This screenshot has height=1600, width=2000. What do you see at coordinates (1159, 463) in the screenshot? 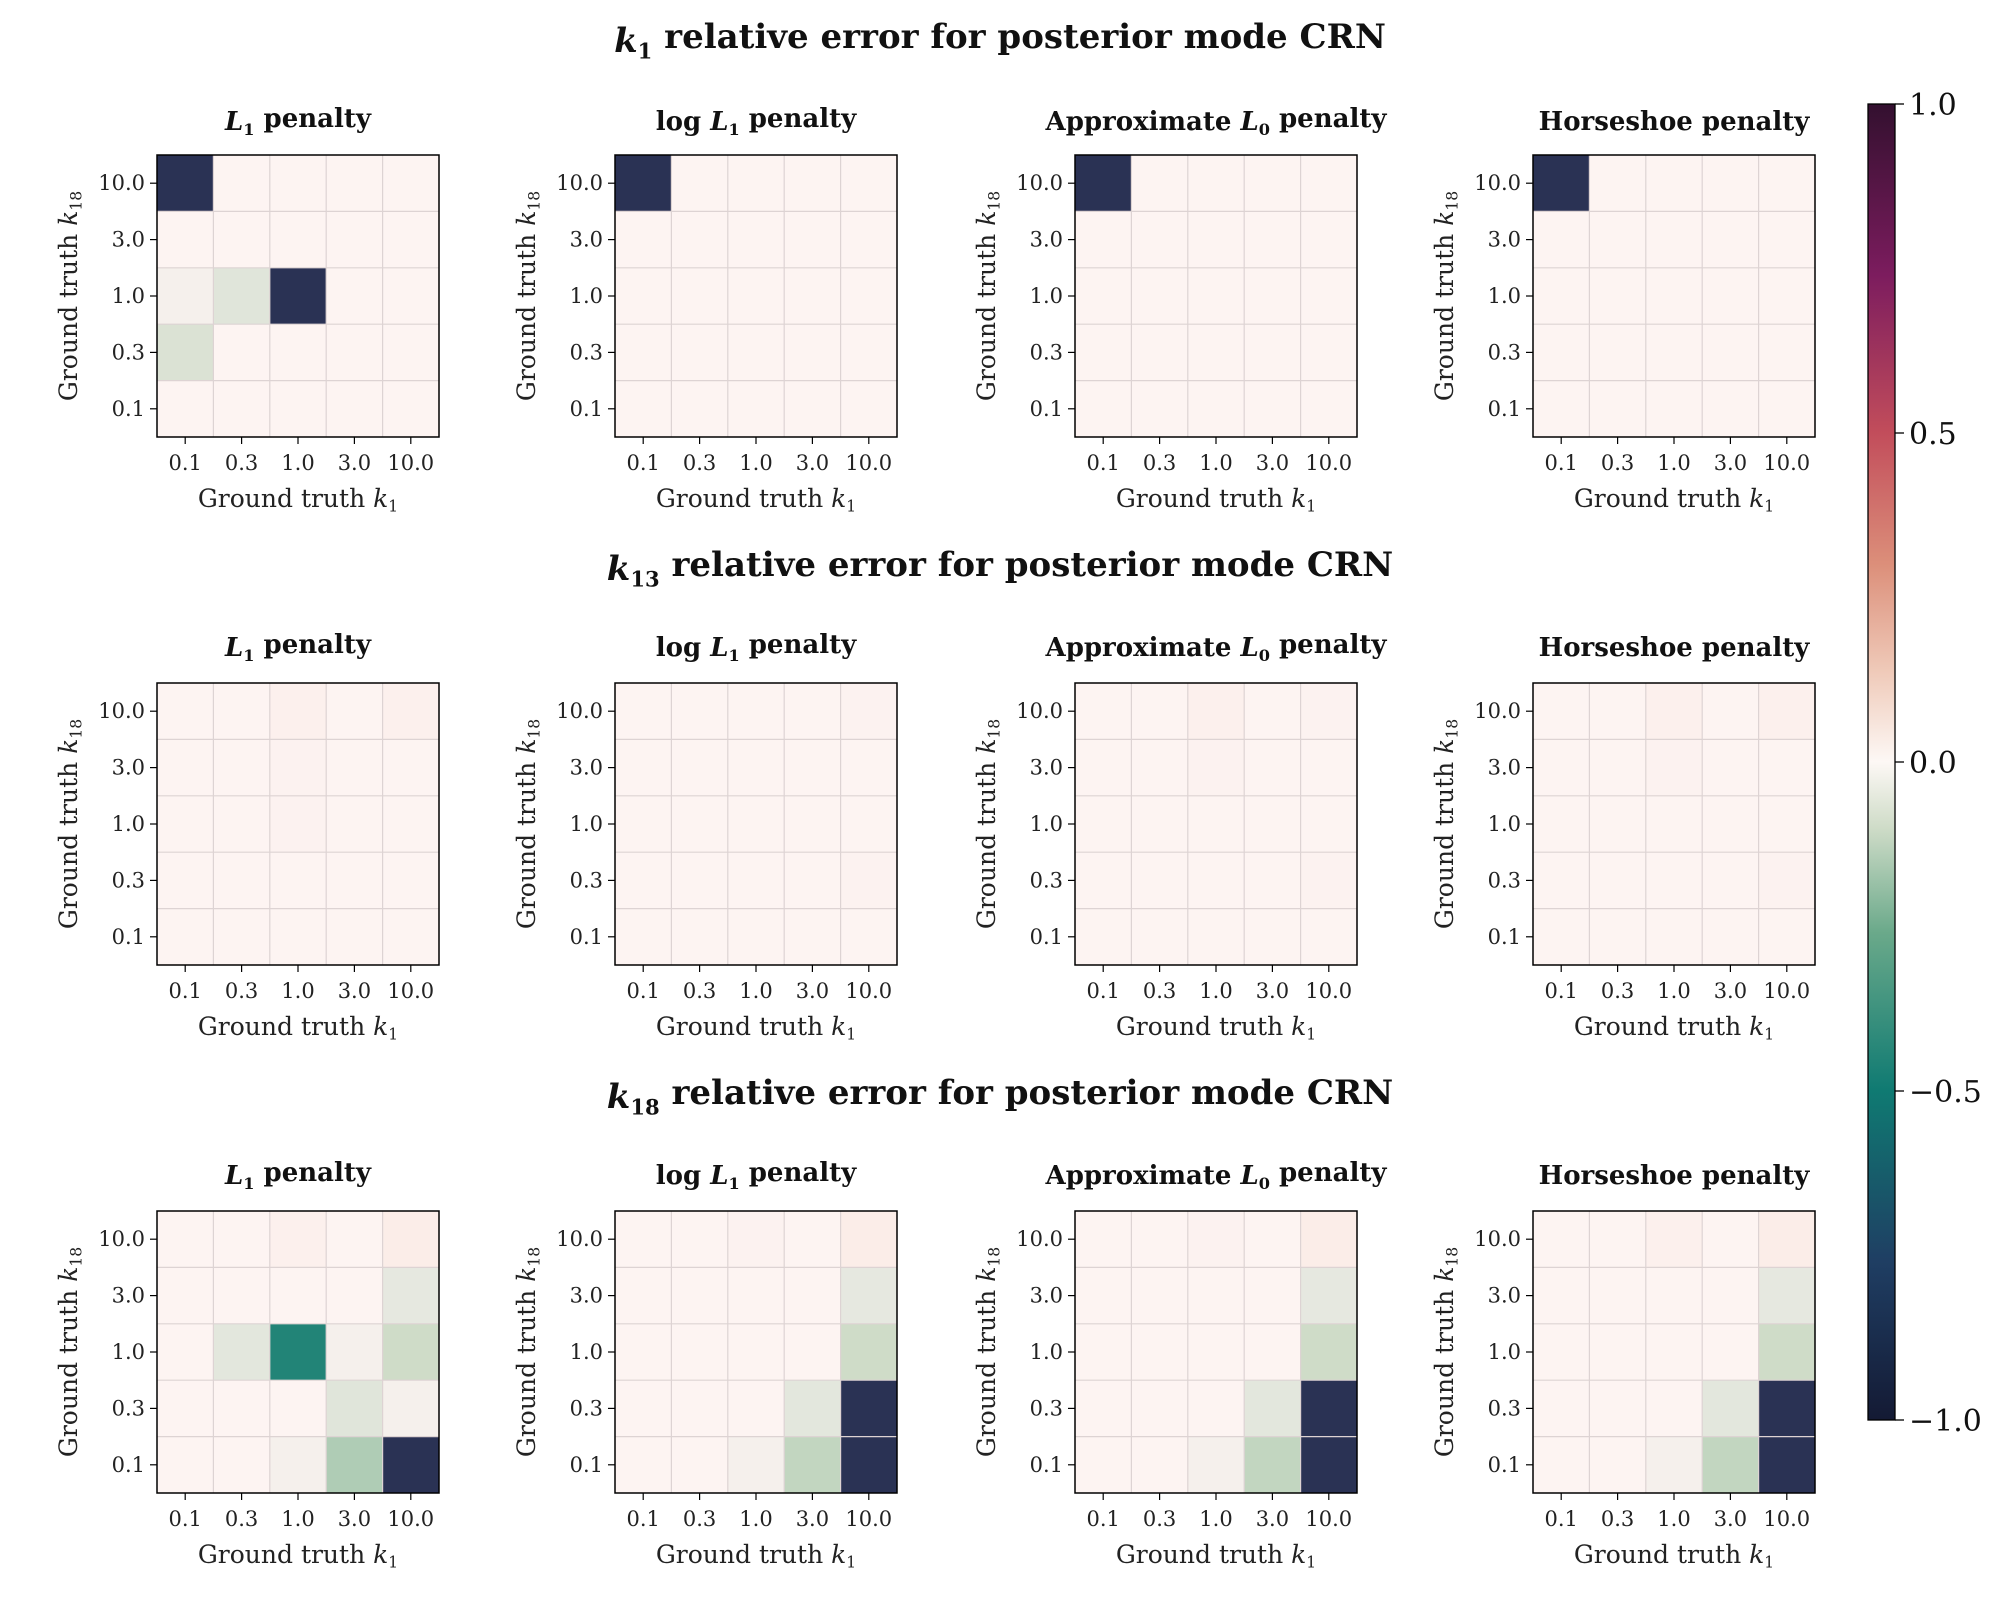
I see `x-tick-label: 0.3` at bounding box center [1159, 463].